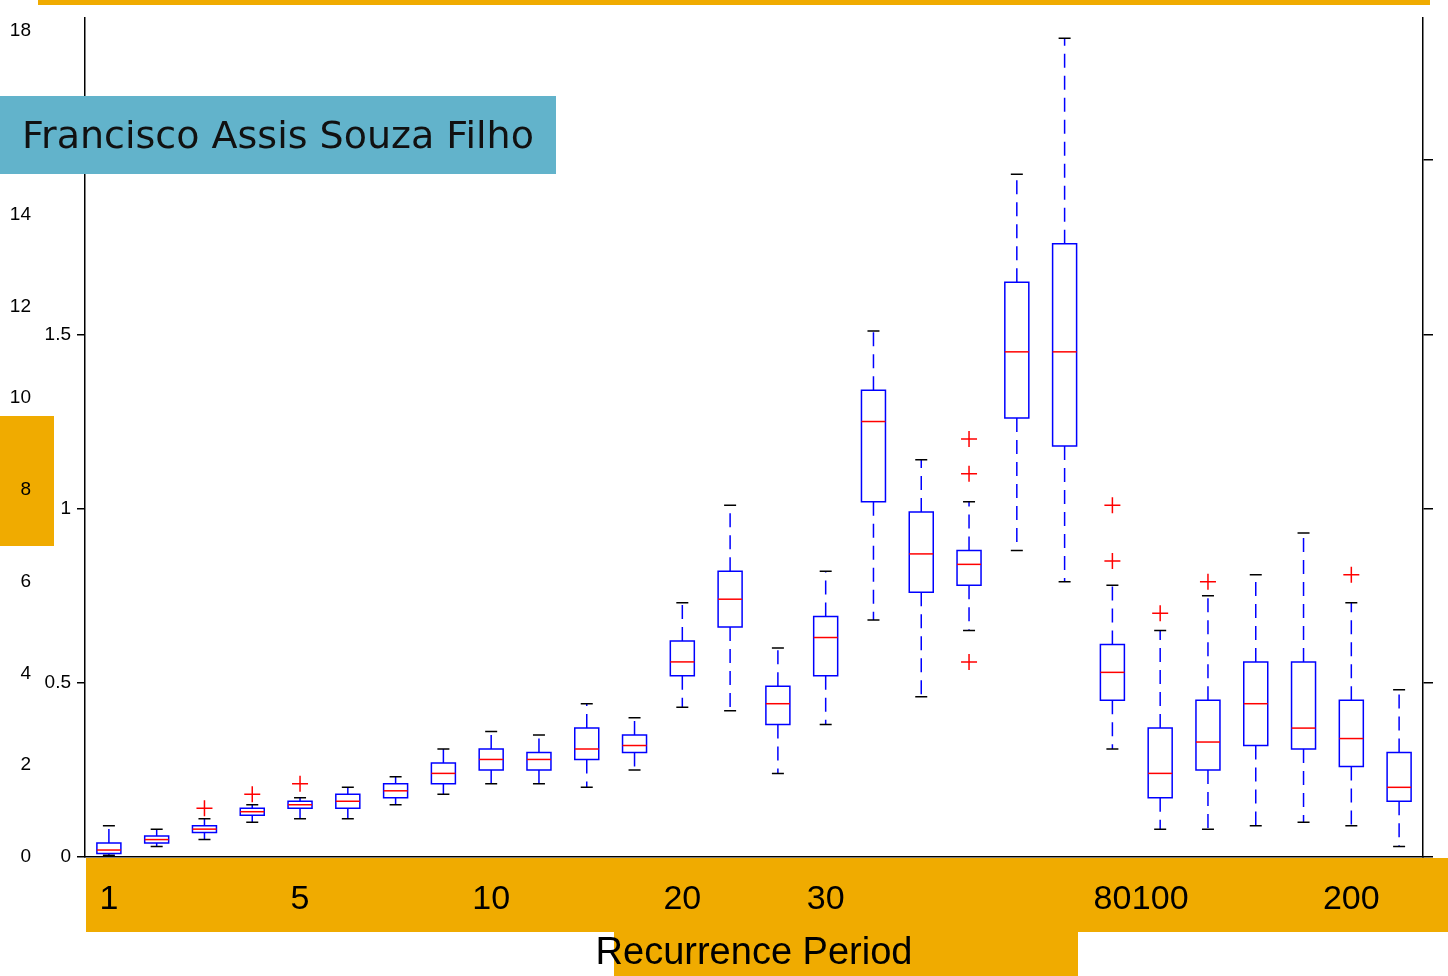  Describe the element at coordinates (20, 397) in the screenshot. I see `y2-tick-label: 10` at that location.